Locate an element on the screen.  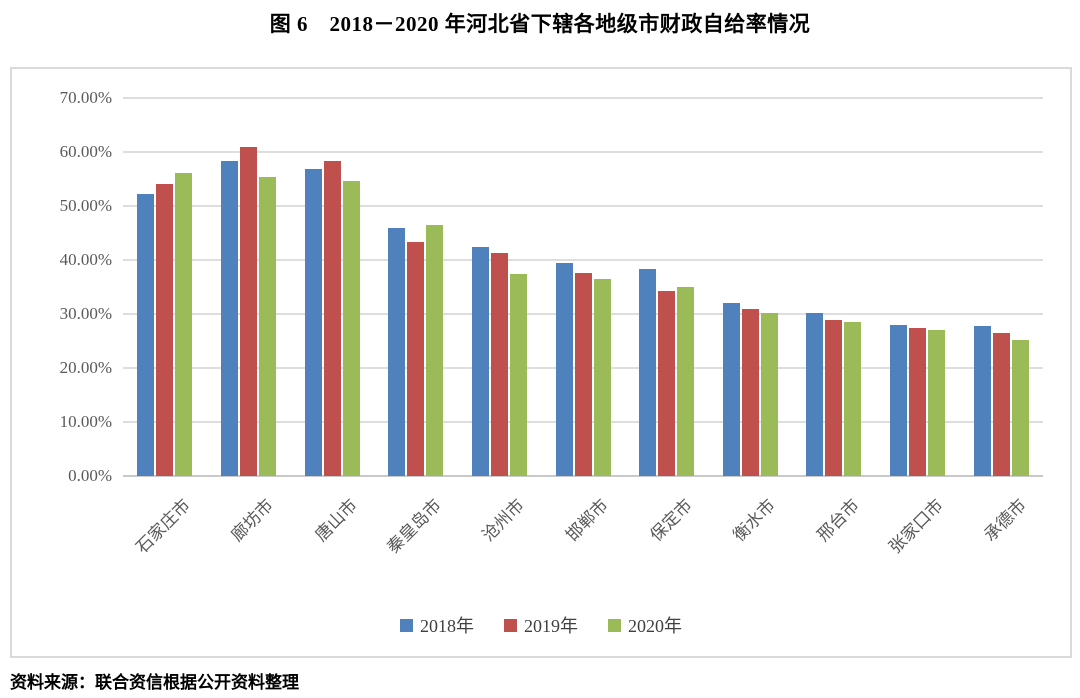
legend-item: 2018年 is located at coordinates (437, 625).